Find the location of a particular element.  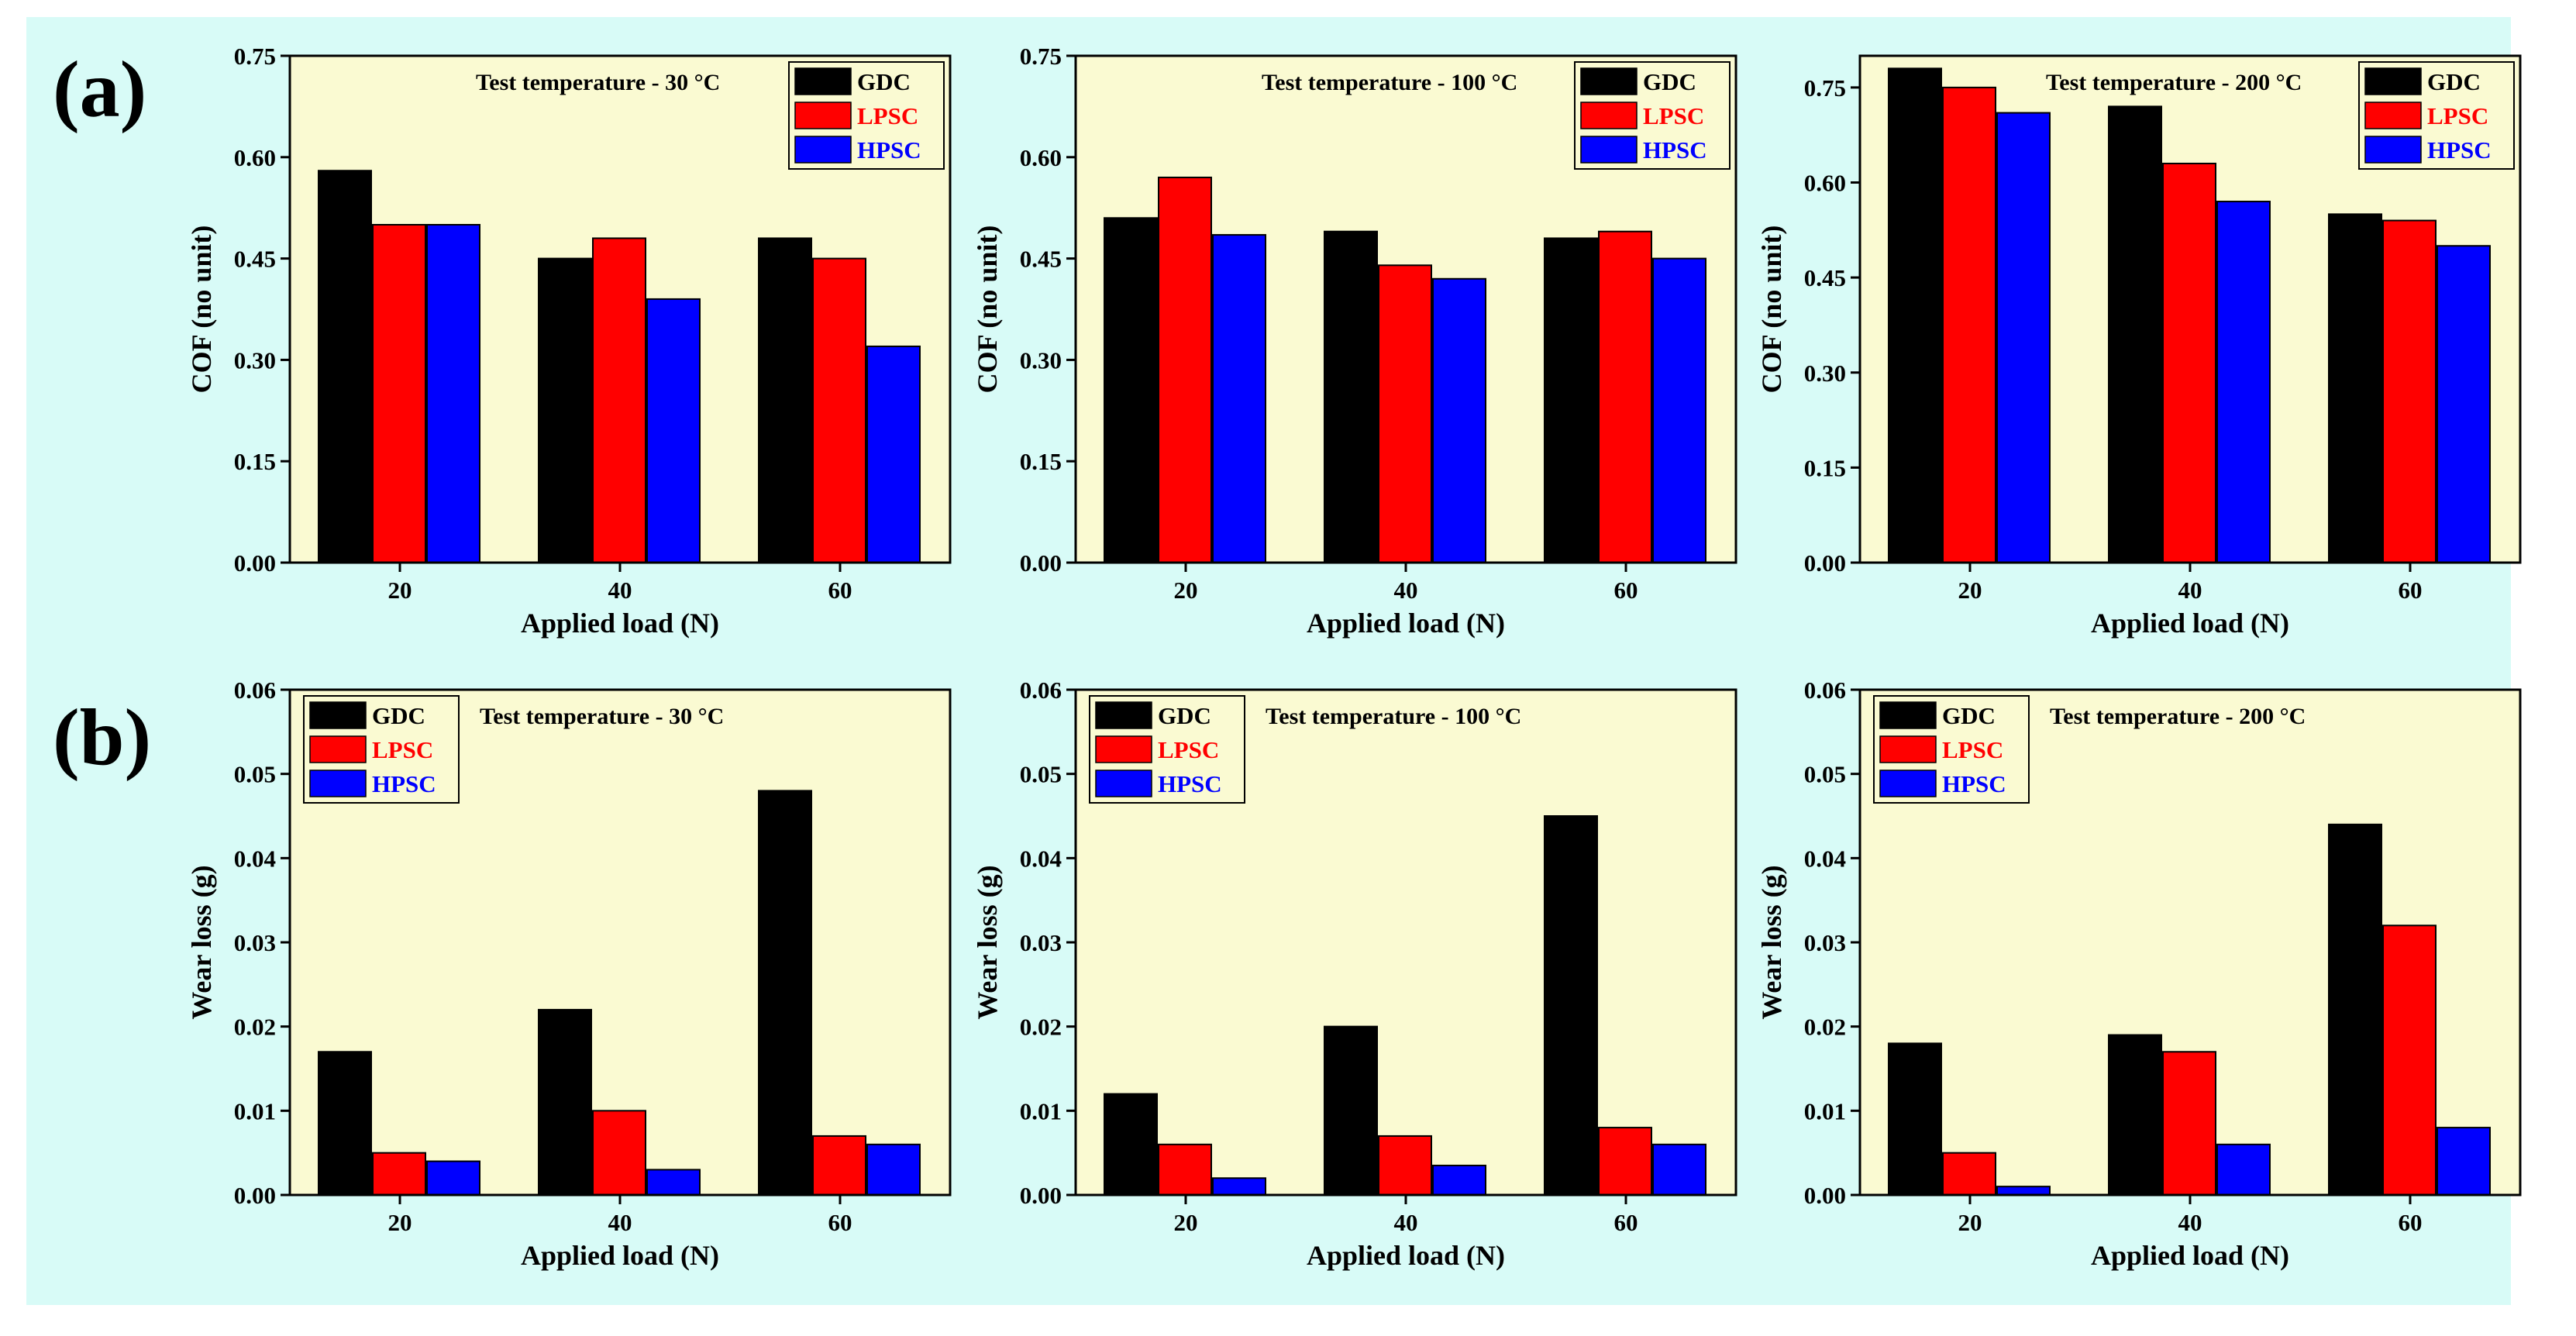

chart-5-ytick-label: 0.00 is located at coordinates (1041, 1196).